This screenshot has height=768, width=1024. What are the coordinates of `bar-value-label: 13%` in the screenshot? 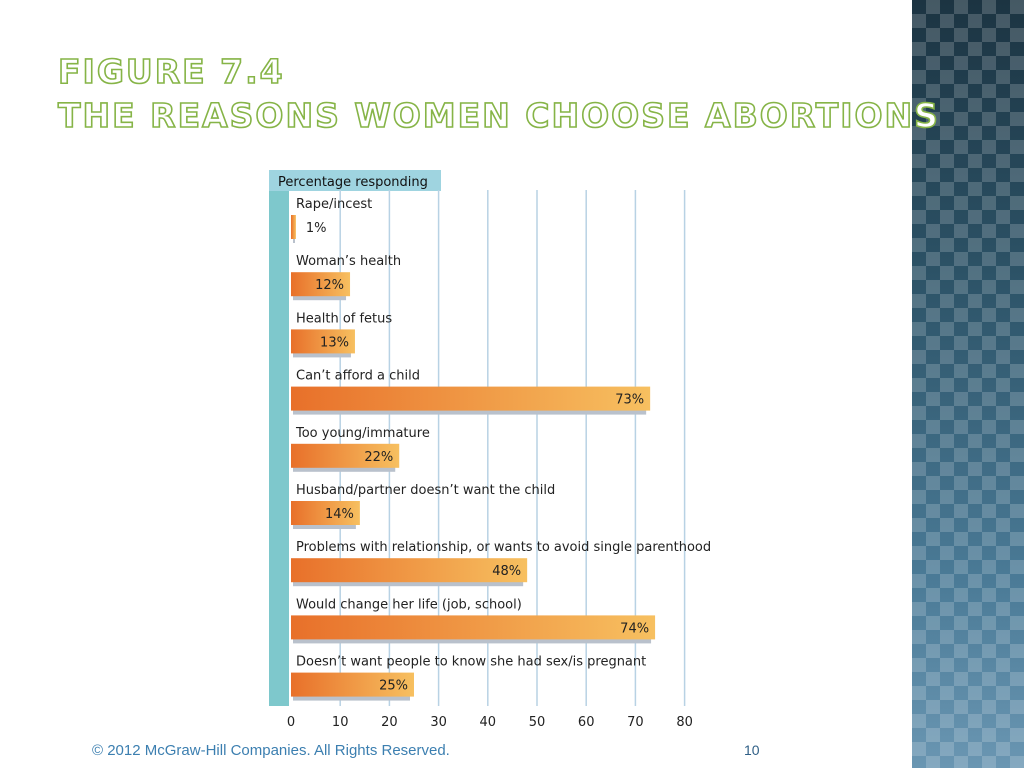 It's located at (334, 342).